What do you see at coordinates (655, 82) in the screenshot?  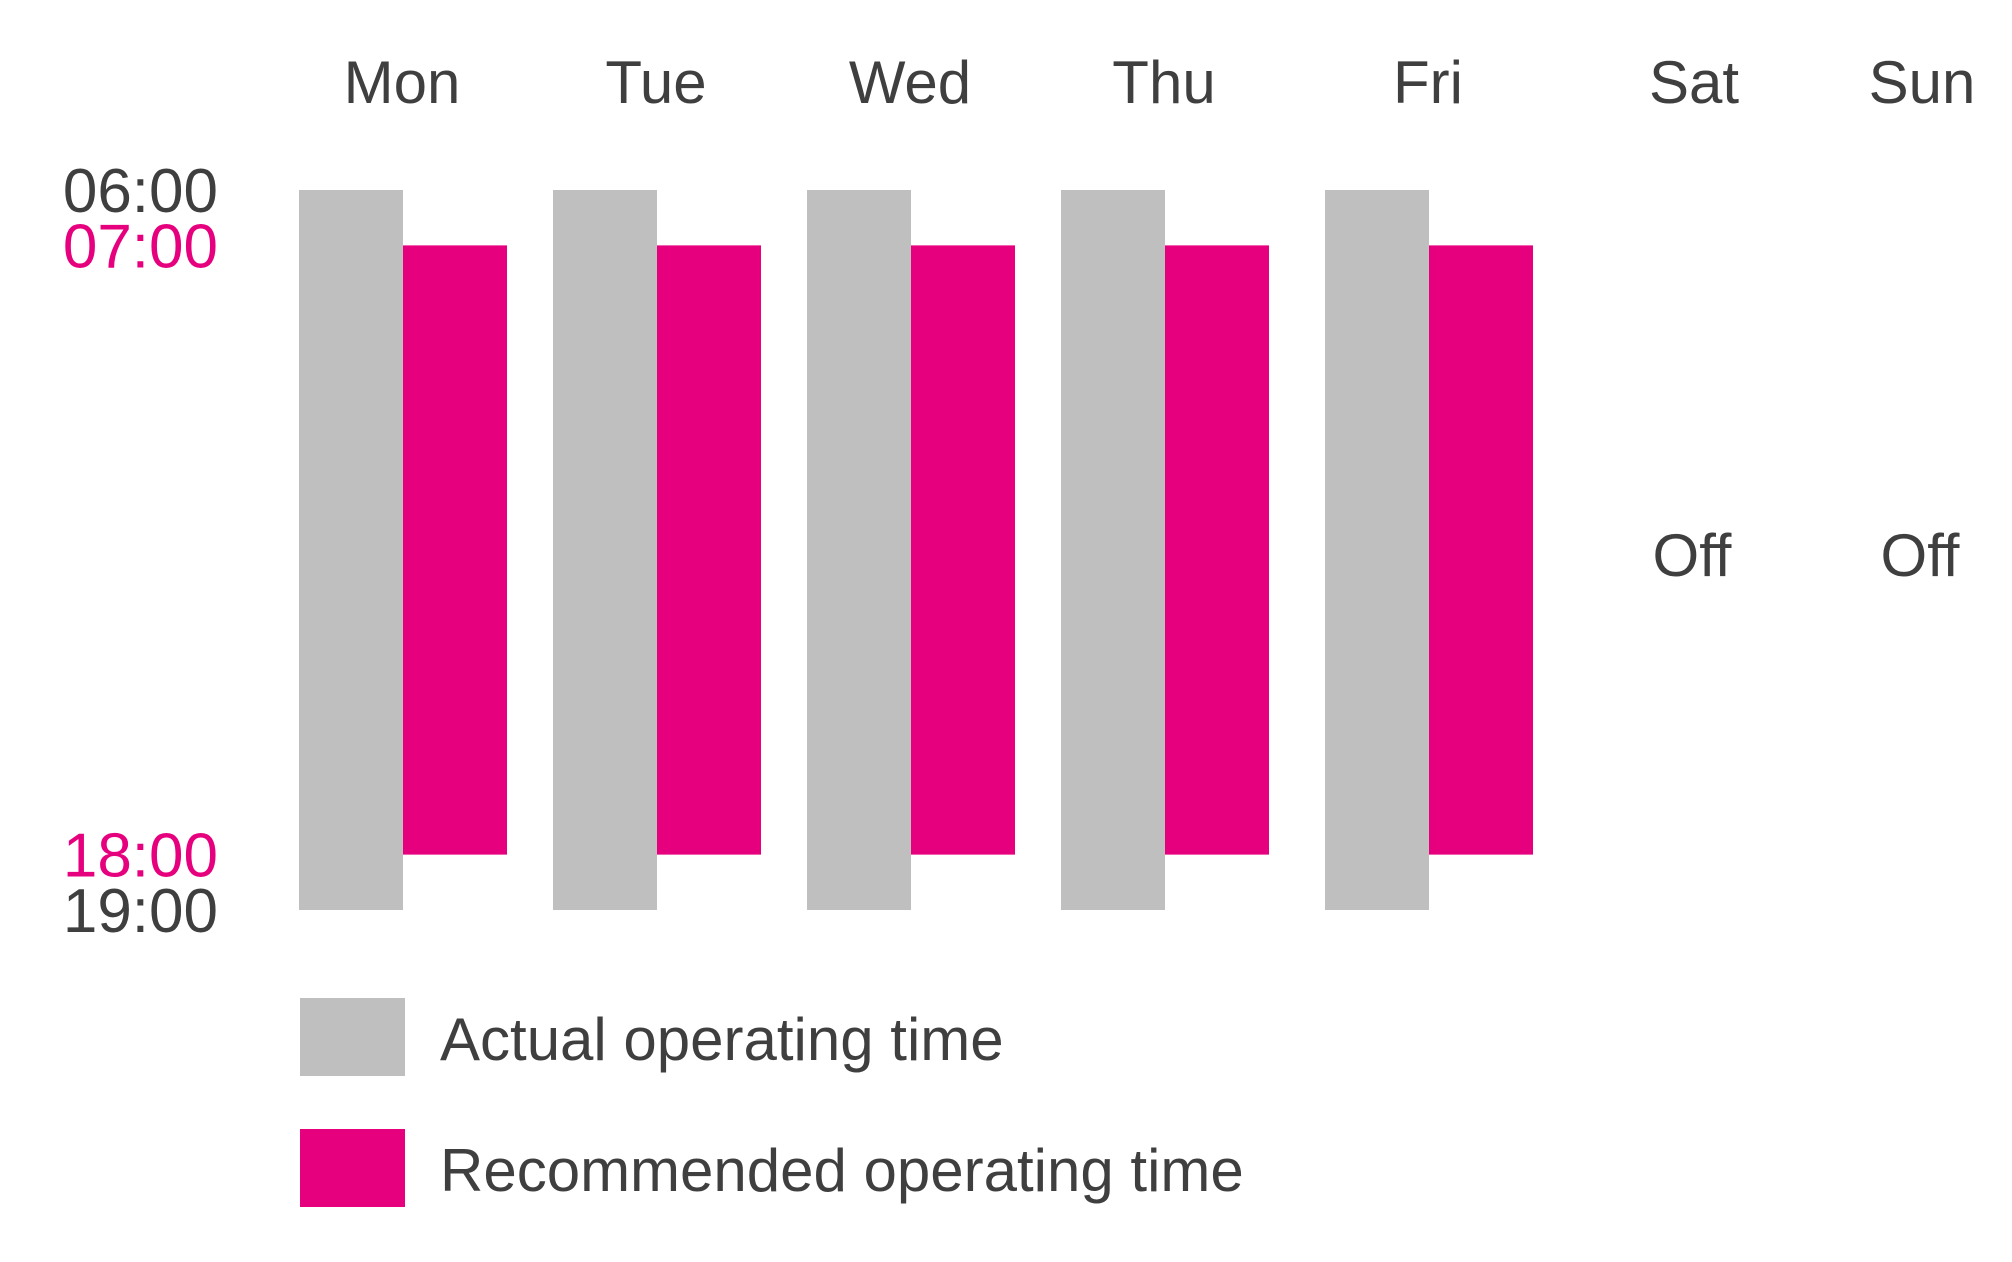 I see `day-label-tue: Tue` at bounding box center [655, 82].